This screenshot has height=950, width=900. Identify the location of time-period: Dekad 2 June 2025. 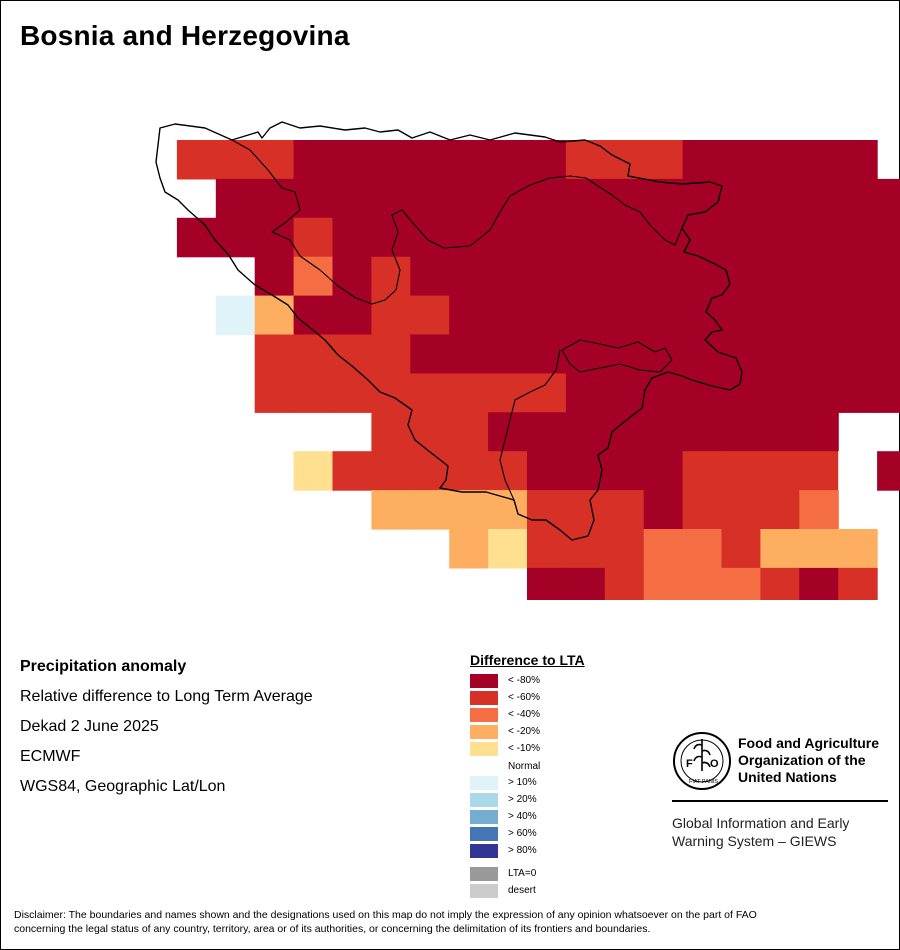
(89, 726).